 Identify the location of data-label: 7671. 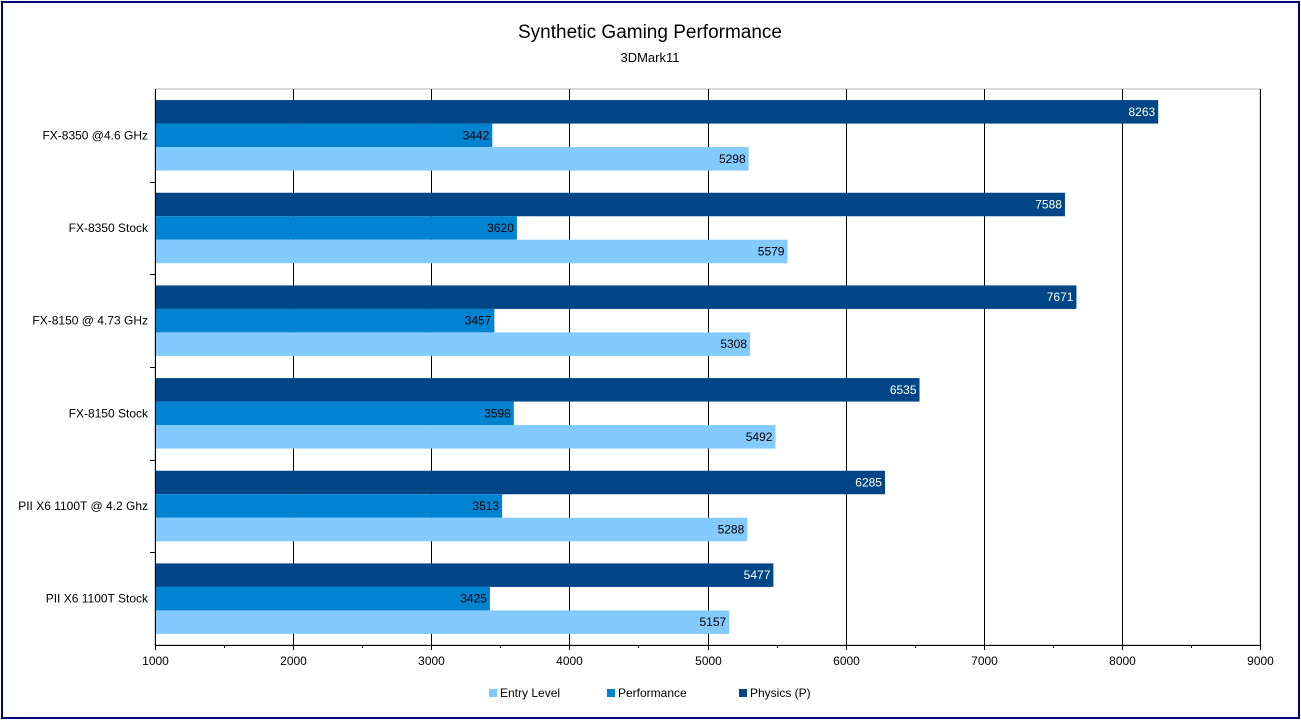
(1060, 297).